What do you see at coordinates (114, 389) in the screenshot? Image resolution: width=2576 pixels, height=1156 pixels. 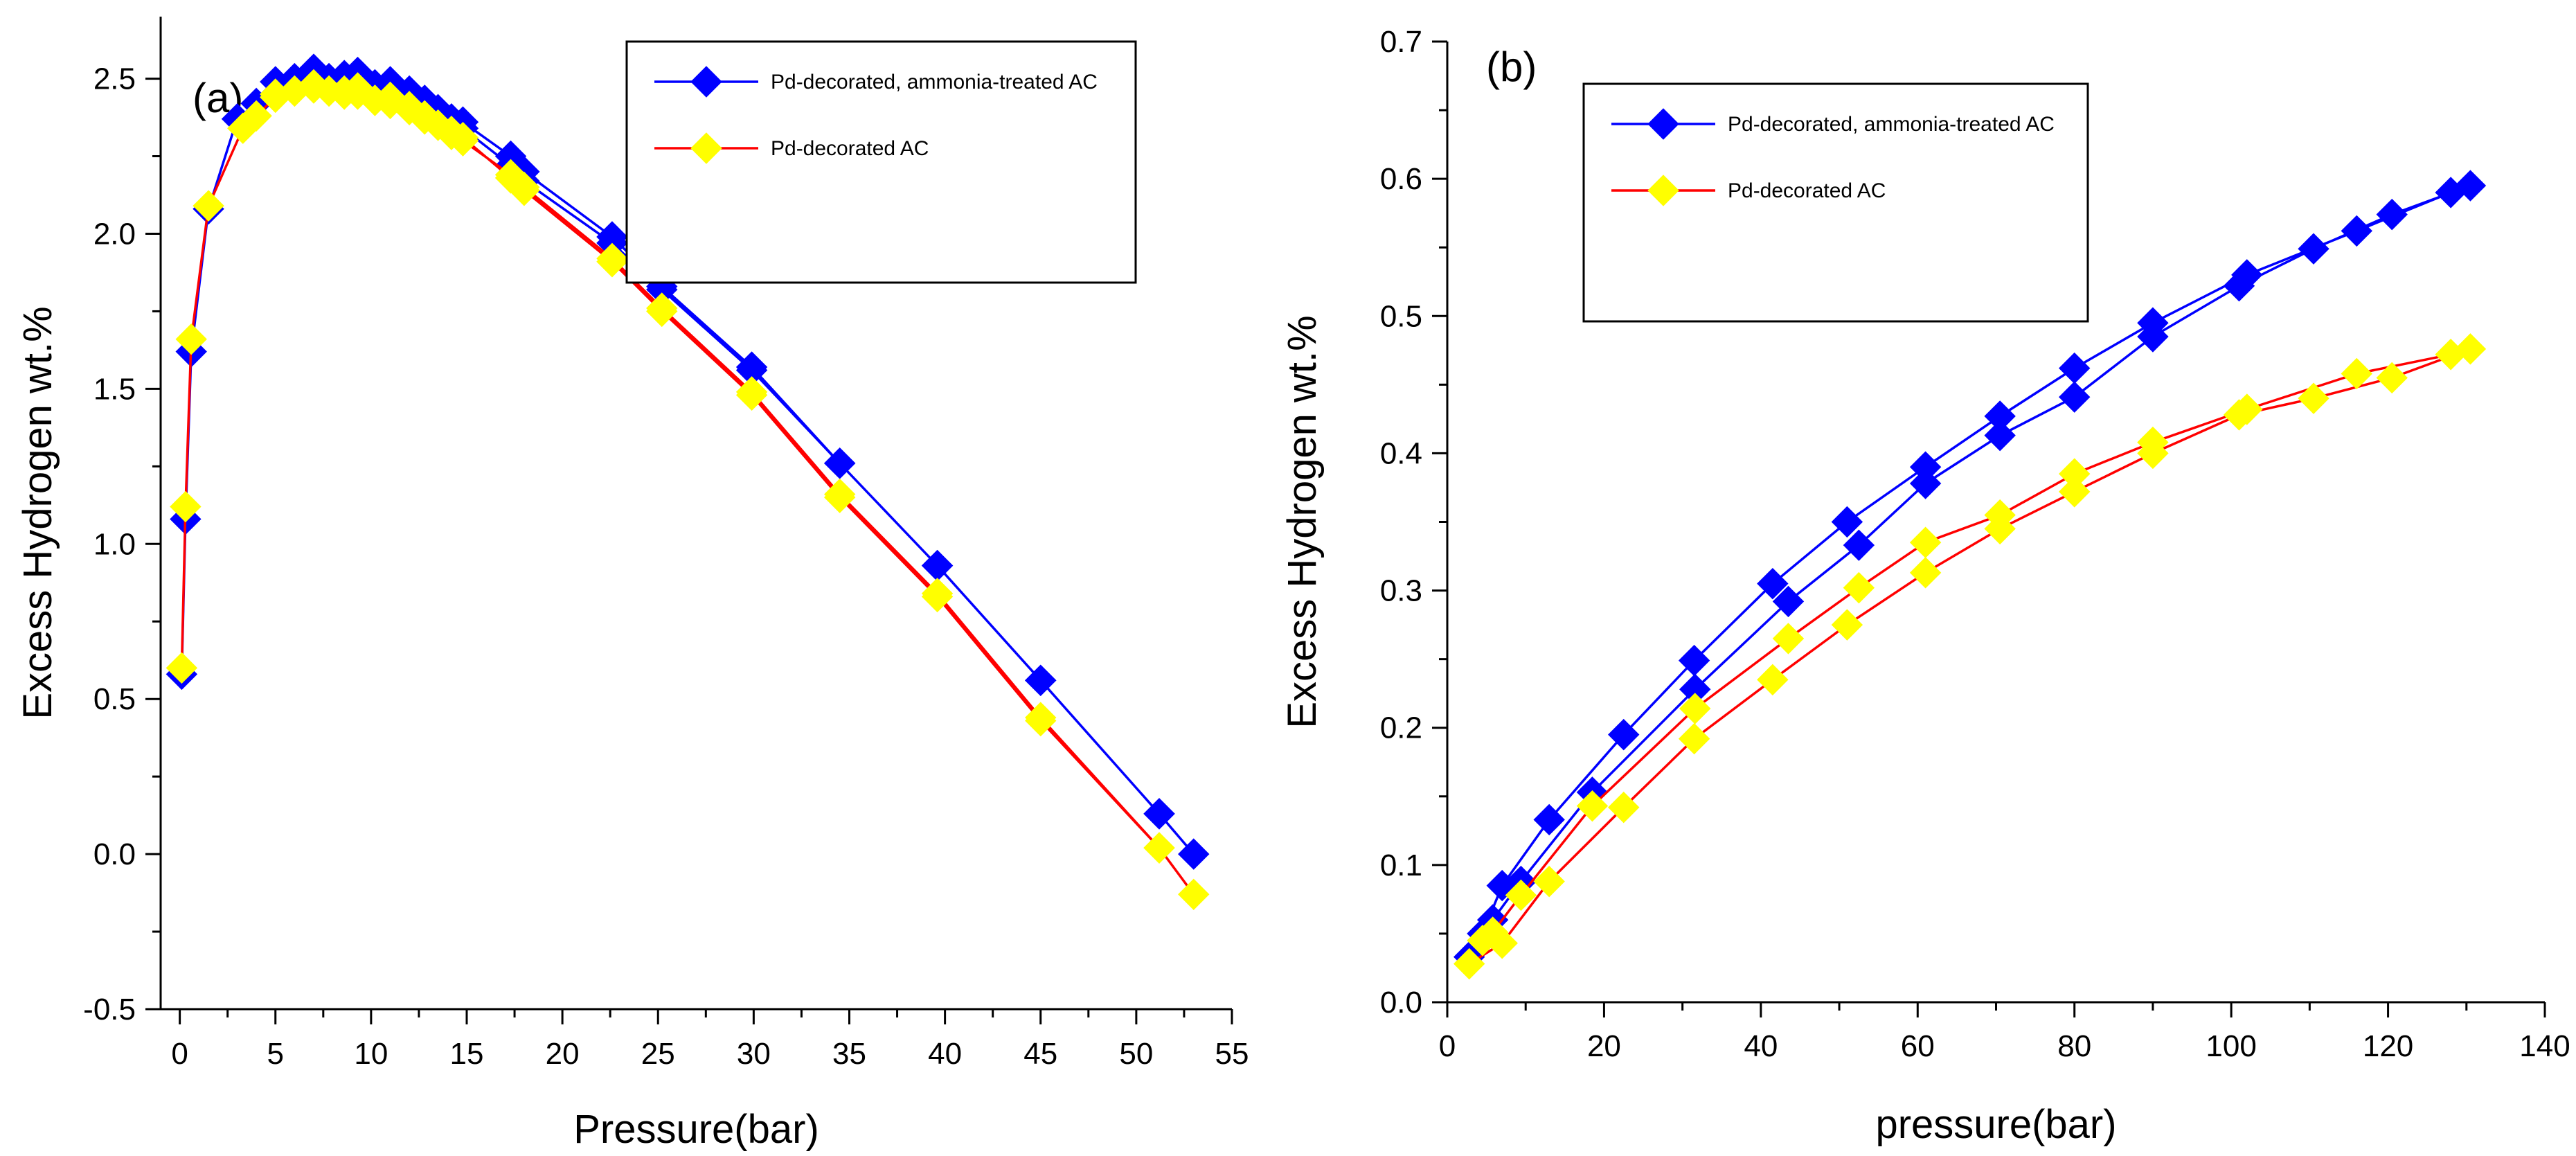 I see `y-tick-label: 1.5` at bounding box center [114, 389].